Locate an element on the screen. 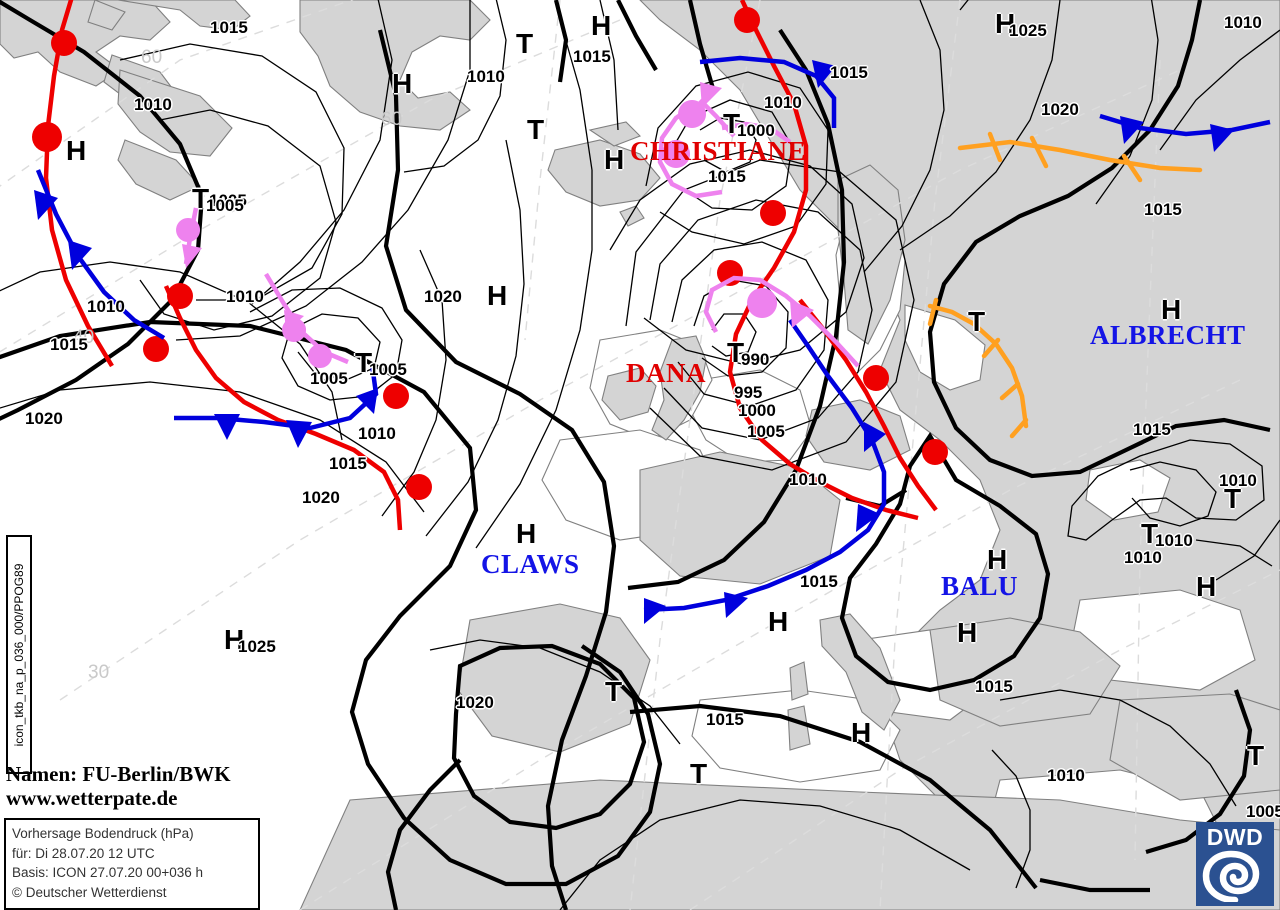  low-value-2: 1005 is located at coordinates (388, 369).